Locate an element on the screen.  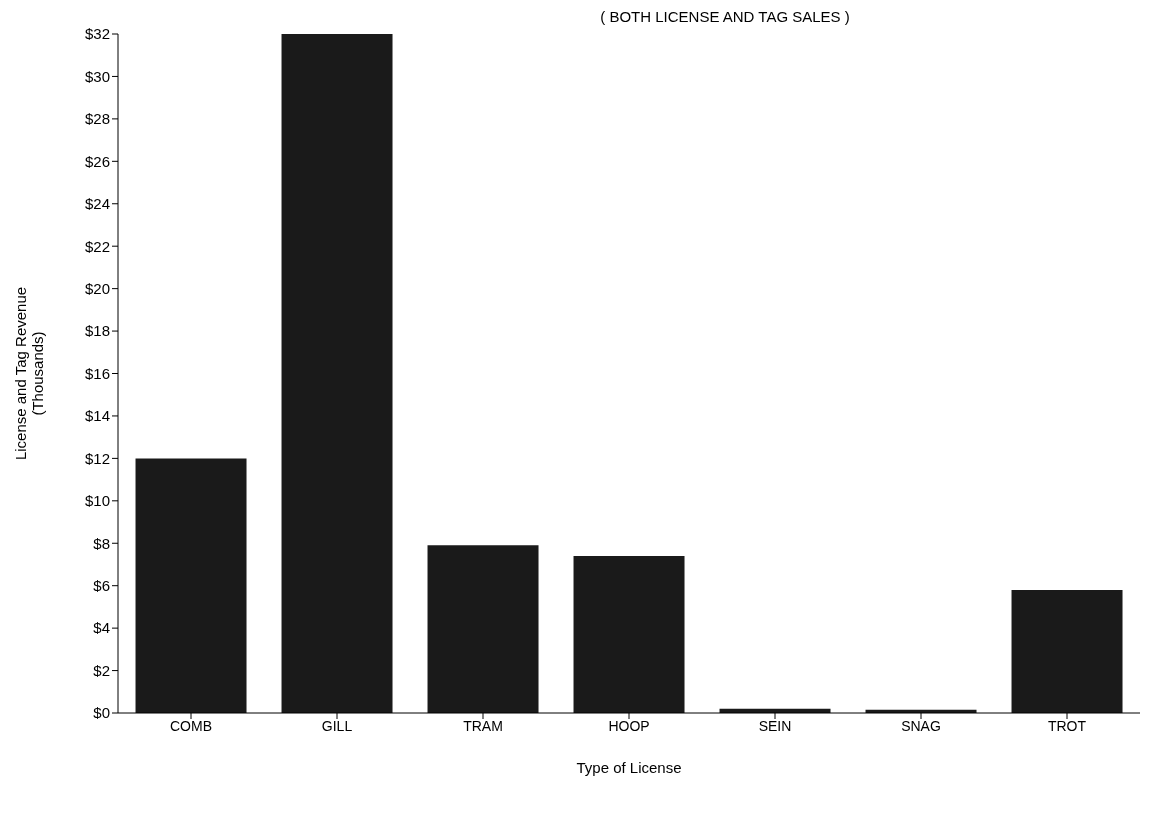
y-tick-label: $6 is located at coordinates (101, 586).